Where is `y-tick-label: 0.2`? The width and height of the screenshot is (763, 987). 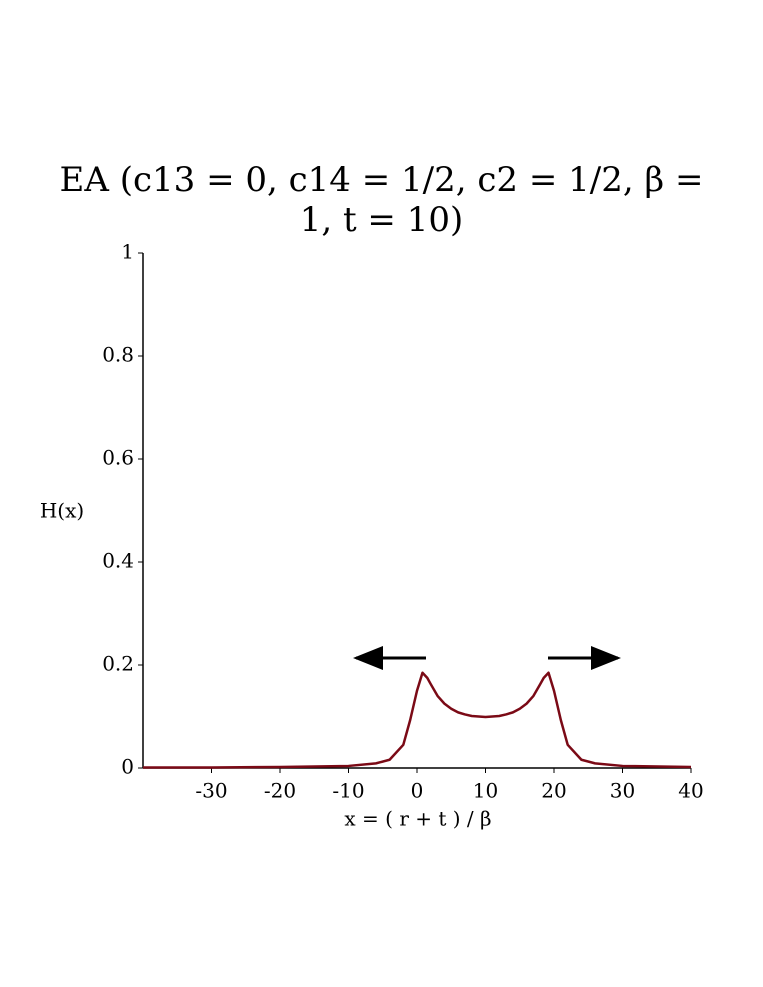
y-tick-label: 0.2 is located at coordinates (118, 664).